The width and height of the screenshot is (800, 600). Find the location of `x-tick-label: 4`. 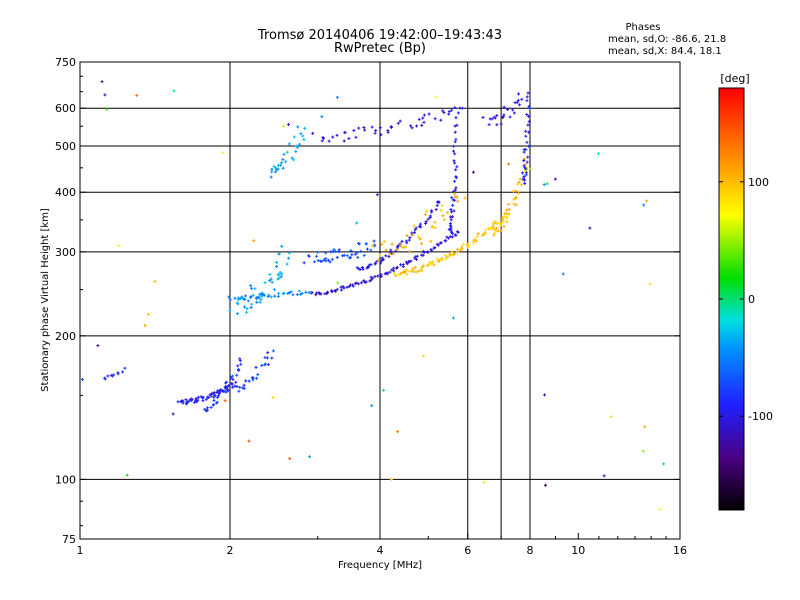

x-tick-label: 4 is located at coordinates (380, 550).